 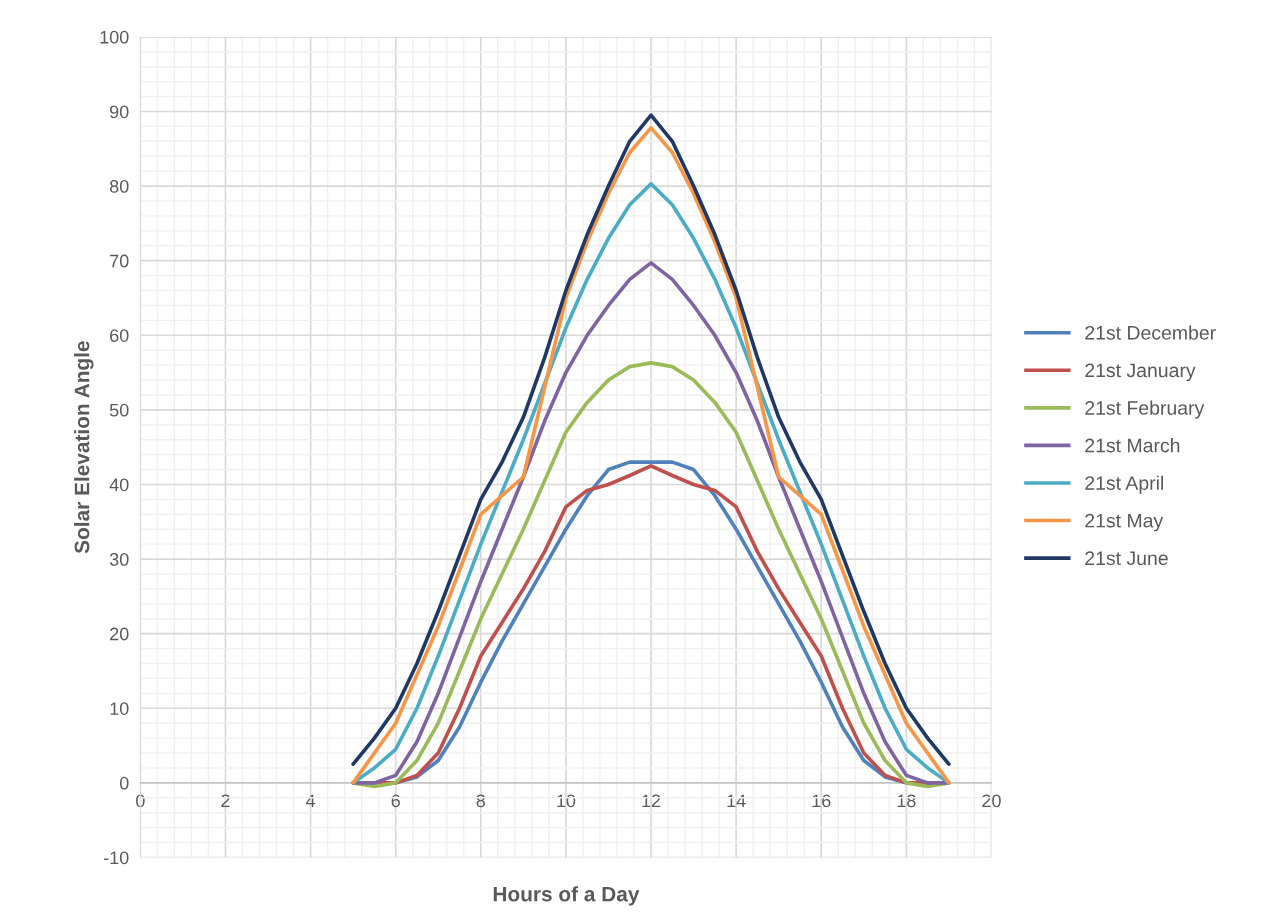 What do you see at coordinates (1124, 522) in the screenshot?
I see `legend-label: 21st May` at bounding box center [1124, 522].